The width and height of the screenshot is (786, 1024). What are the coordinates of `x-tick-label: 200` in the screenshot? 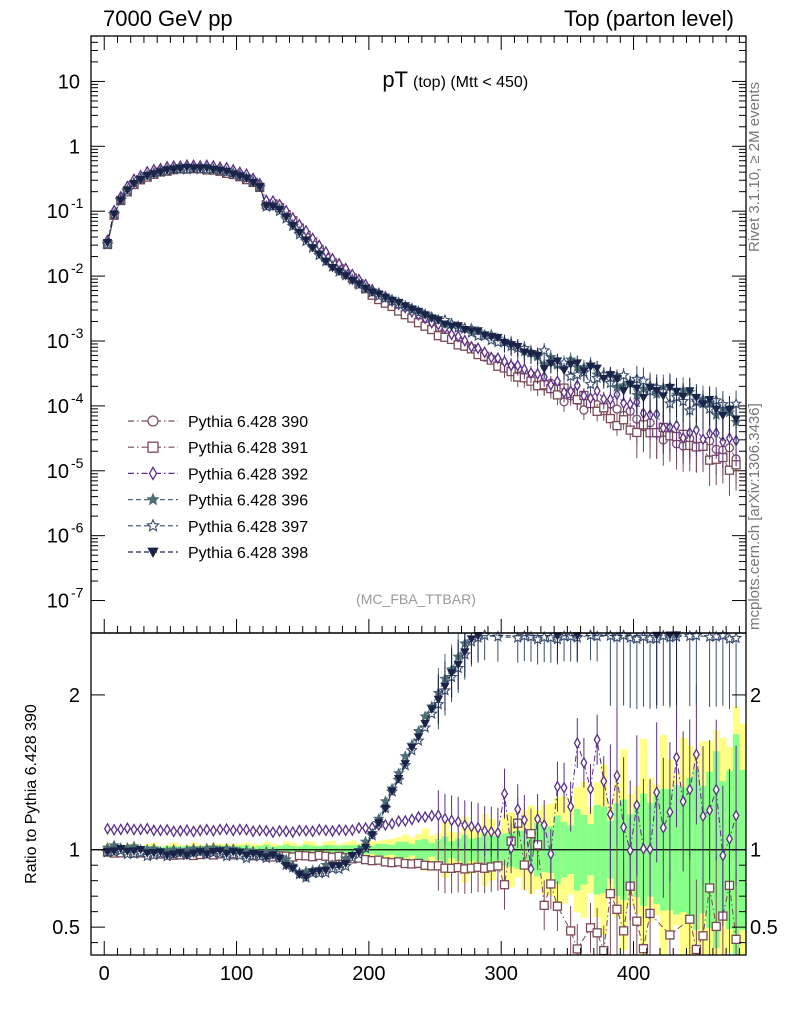 It's located at (368, 974).